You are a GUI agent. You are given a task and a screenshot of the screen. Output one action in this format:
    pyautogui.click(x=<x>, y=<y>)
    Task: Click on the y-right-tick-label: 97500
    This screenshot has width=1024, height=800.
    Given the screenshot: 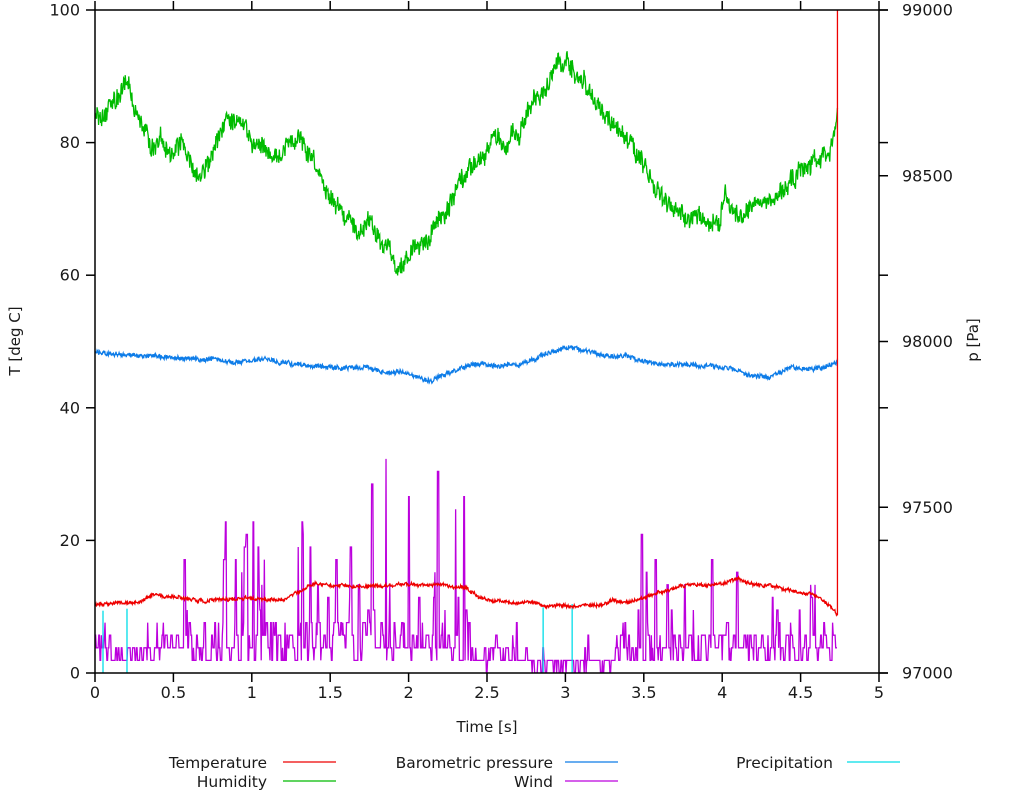 What is the action you would take?
    pyautogui.click(x=927, y=507)
    